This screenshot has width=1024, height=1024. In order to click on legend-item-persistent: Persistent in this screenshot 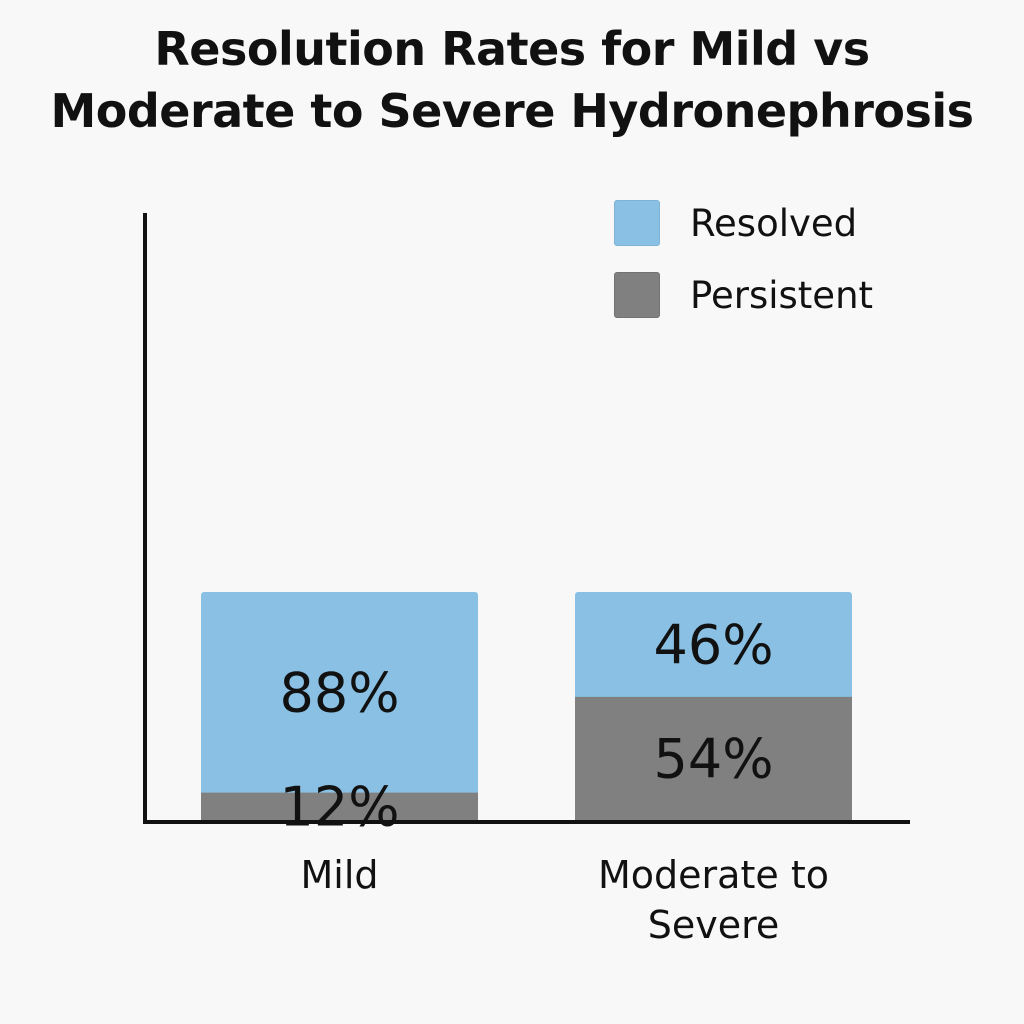, I will do `click(743, 295)`.